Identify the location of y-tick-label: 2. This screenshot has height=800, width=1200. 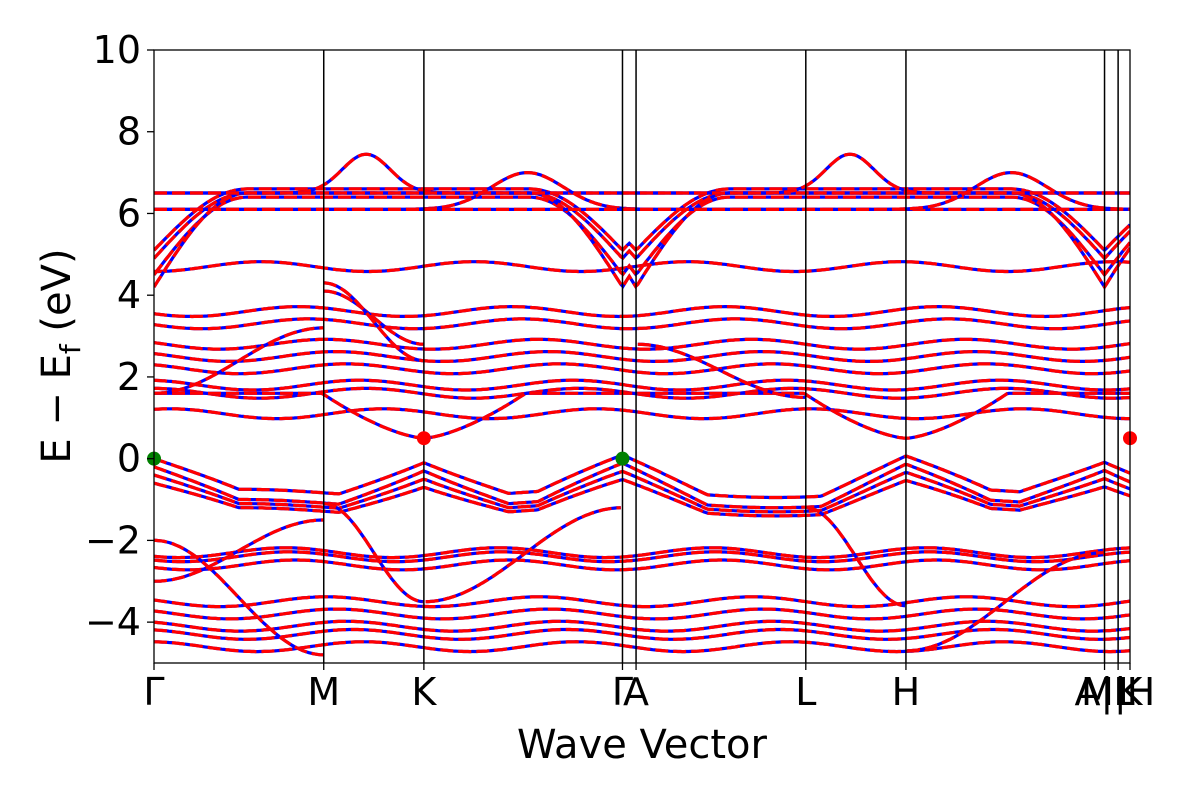
(129, 377).